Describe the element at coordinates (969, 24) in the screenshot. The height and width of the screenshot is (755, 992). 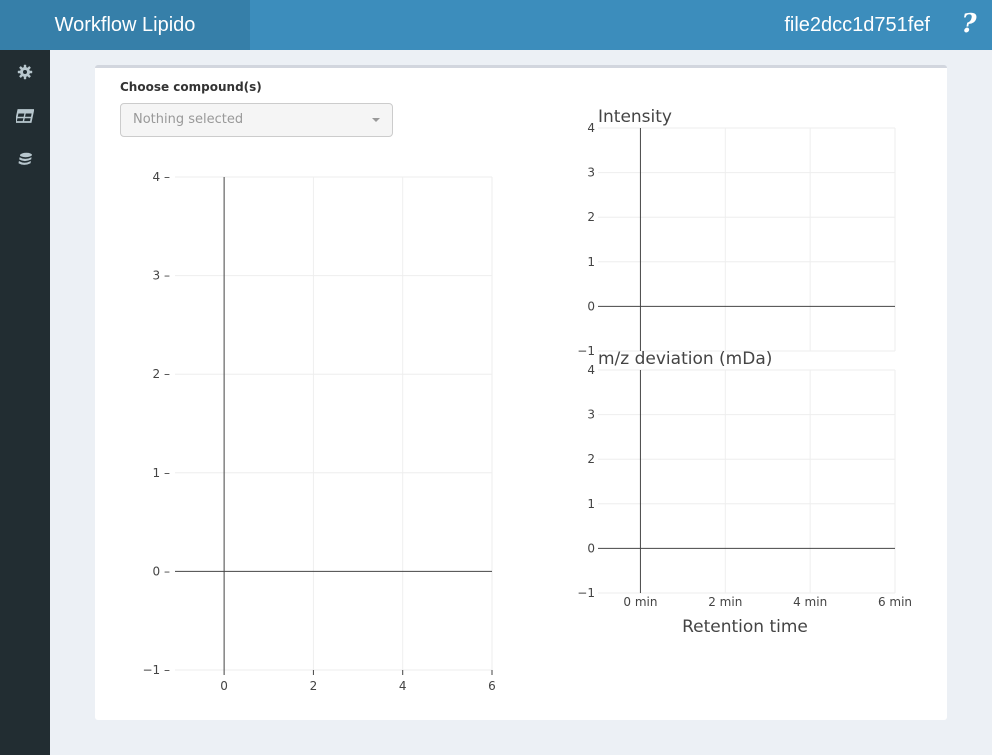
I see `help-button: ?` at that location.